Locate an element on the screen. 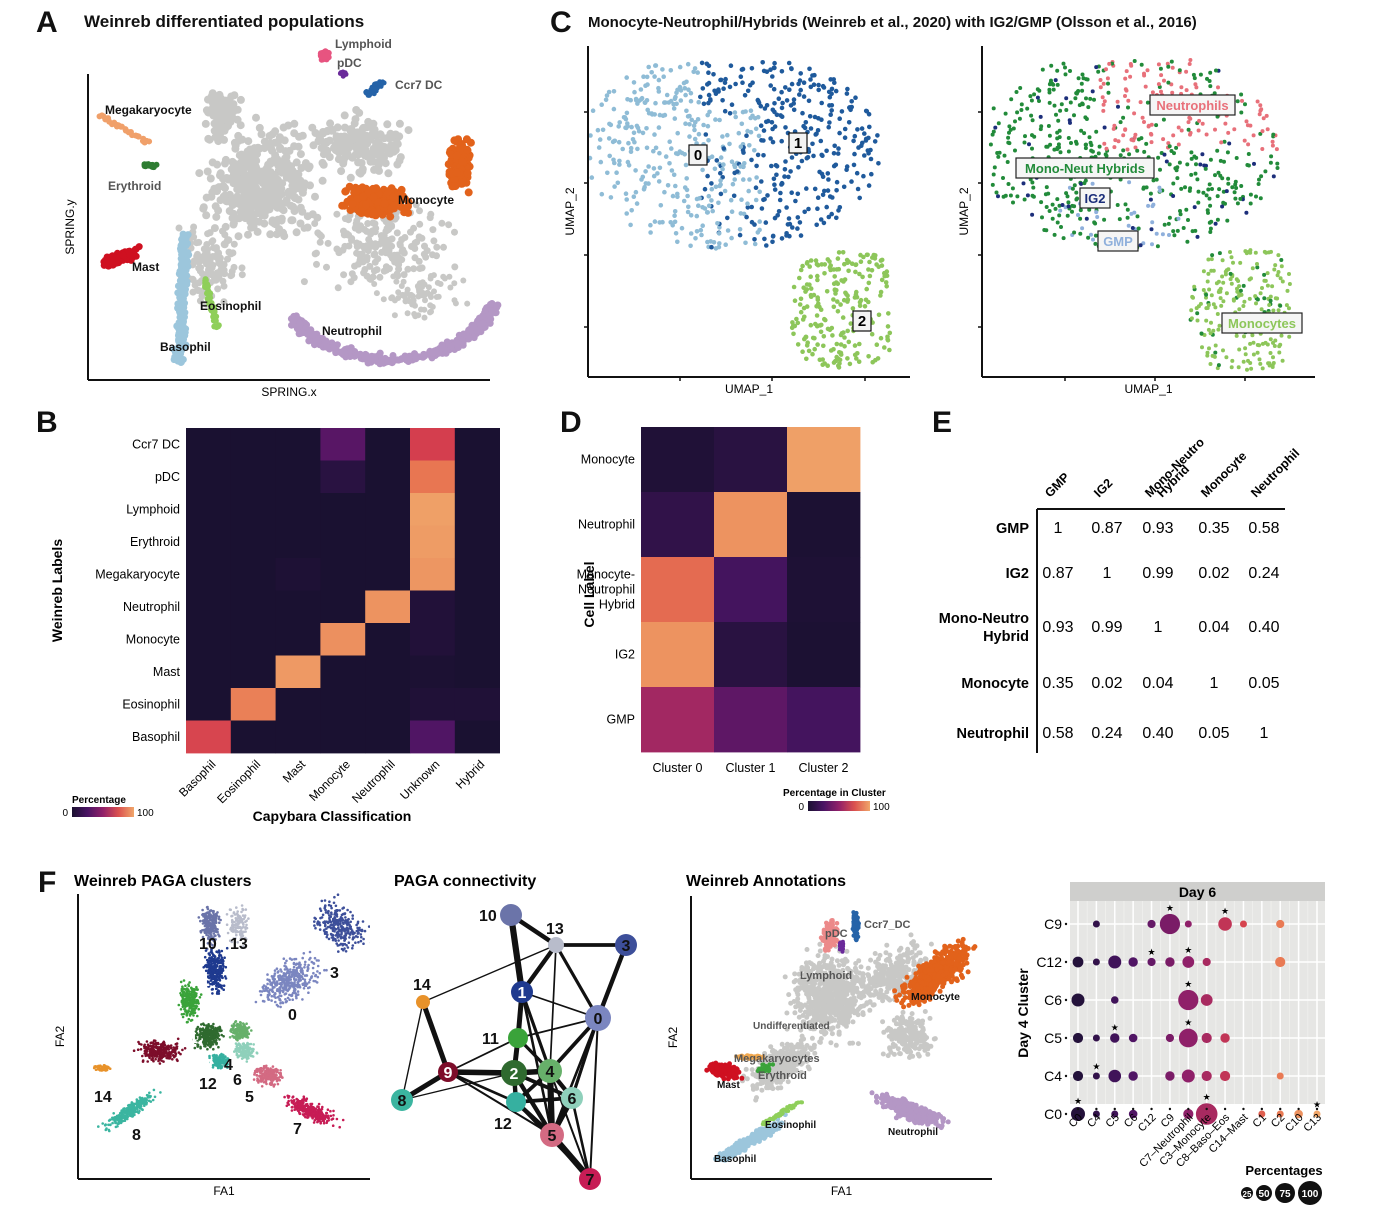 The width and height of the screenshot is (1394, 1220). panel-letter-f: F is located at coordinates (47, 882).